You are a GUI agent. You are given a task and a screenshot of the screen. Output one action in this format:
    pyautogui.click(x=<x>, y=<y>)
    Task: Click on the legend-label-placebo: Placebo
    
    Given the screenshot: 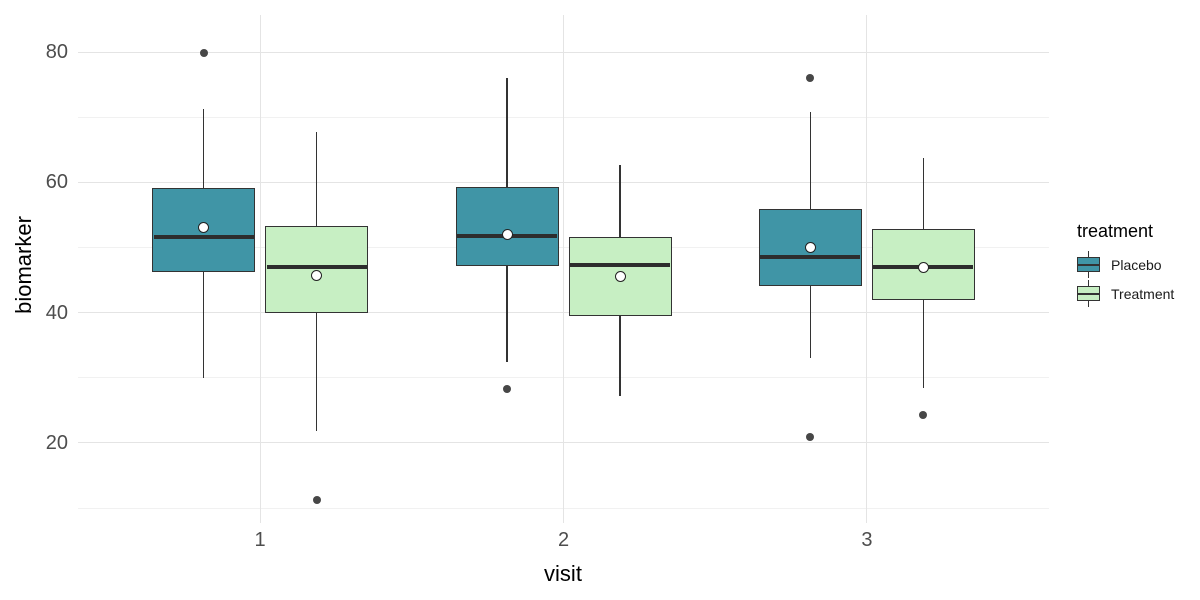 What is the action you would take?
    pyautogui.click(x=1136, y=264)
    